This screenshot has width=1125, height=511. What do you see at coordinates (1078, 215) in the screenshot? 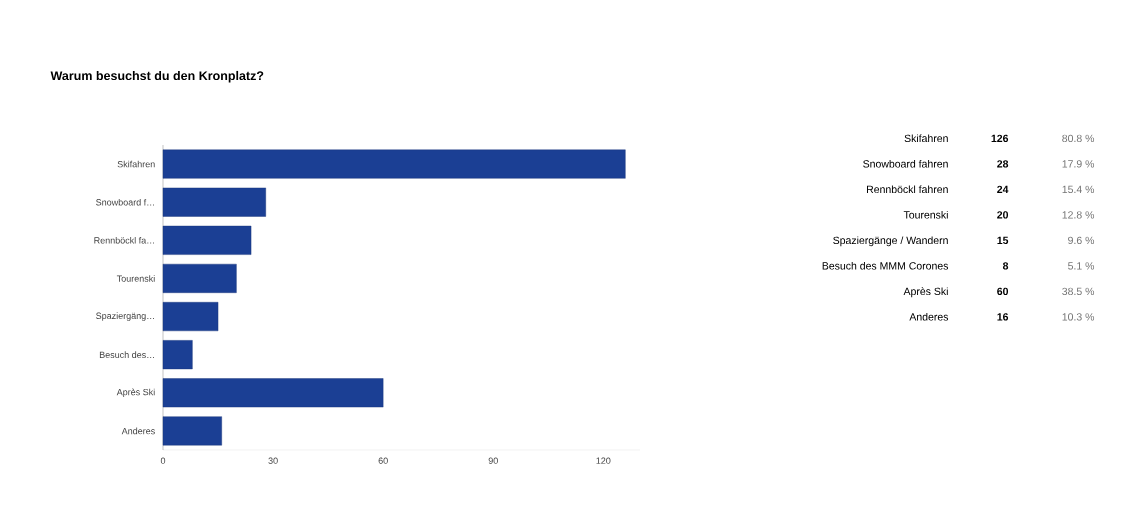
I see `text: 12.8 %` at bounding box center [1078, 215].